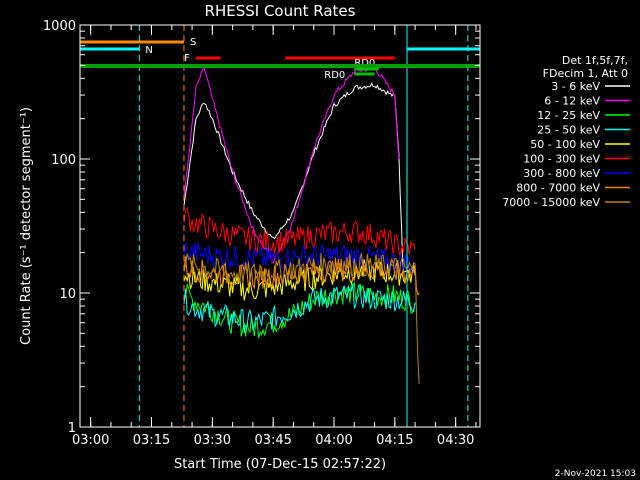 The height and width of the screenshot is (480, 640). I want to click on legend-label-5: 100 - 300 keV, so click(561, 159).